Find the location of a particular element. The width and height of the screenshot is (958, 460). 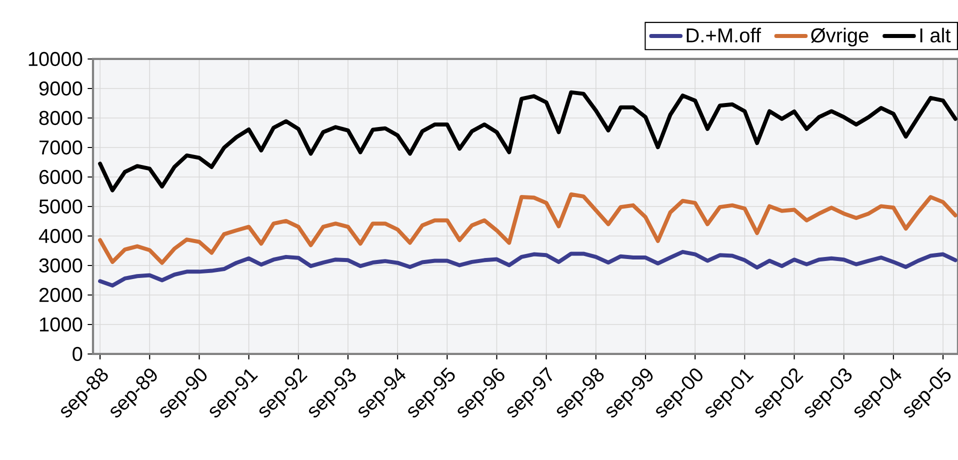

y-tick-label: 8000 is located at coordinates (60, 118).